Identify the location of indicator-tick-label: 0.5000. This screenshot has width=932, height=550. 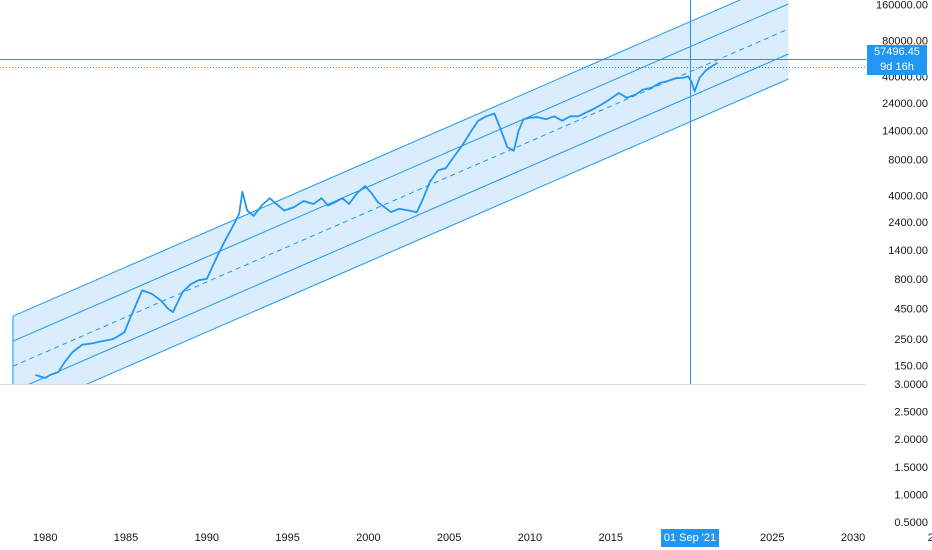
(911, 523).